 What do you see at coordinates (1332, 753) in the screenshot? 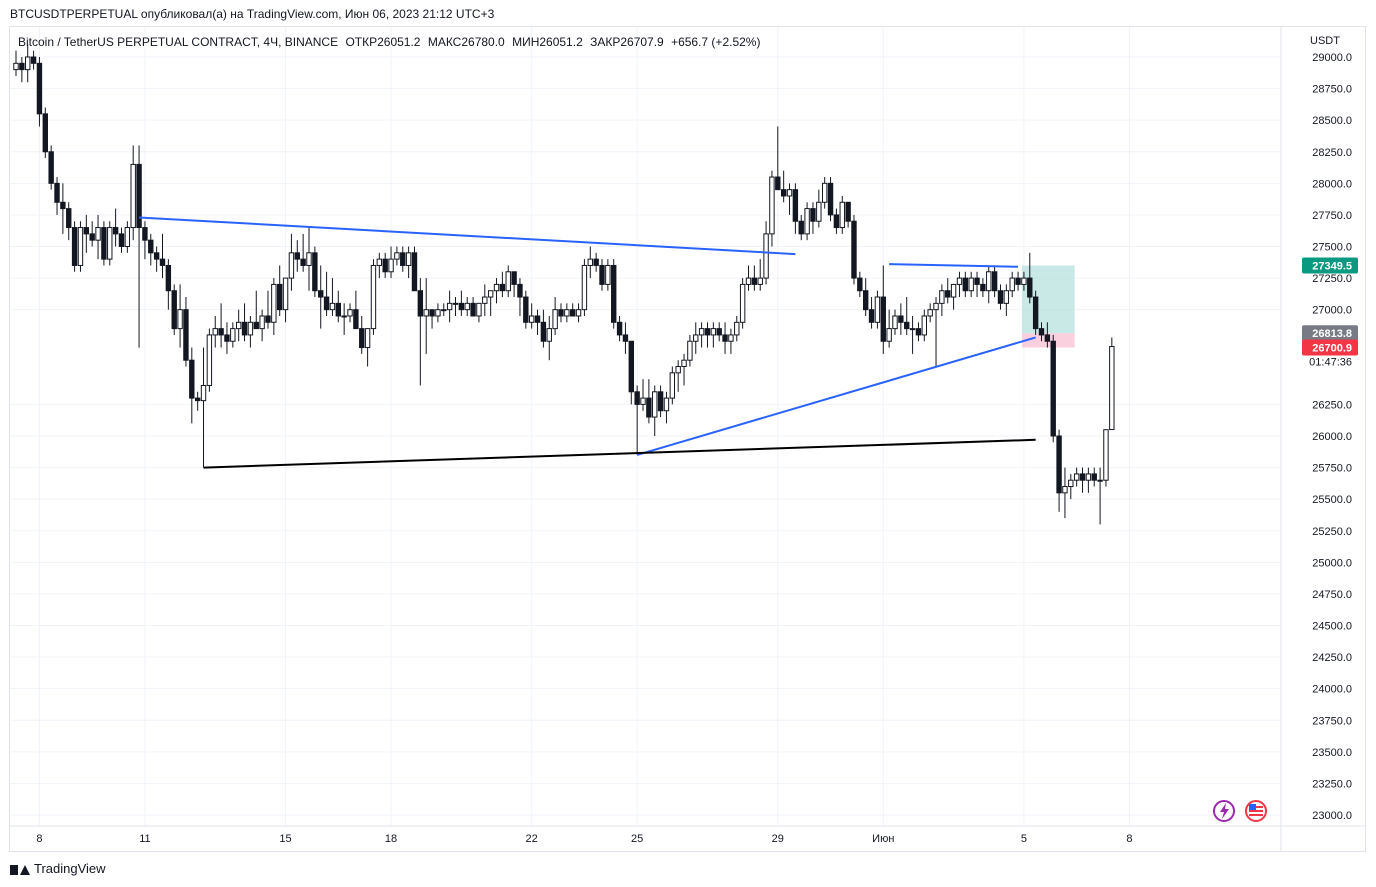
I see `y-tick-label: 23500.0` at bounding box center [1332, 753].